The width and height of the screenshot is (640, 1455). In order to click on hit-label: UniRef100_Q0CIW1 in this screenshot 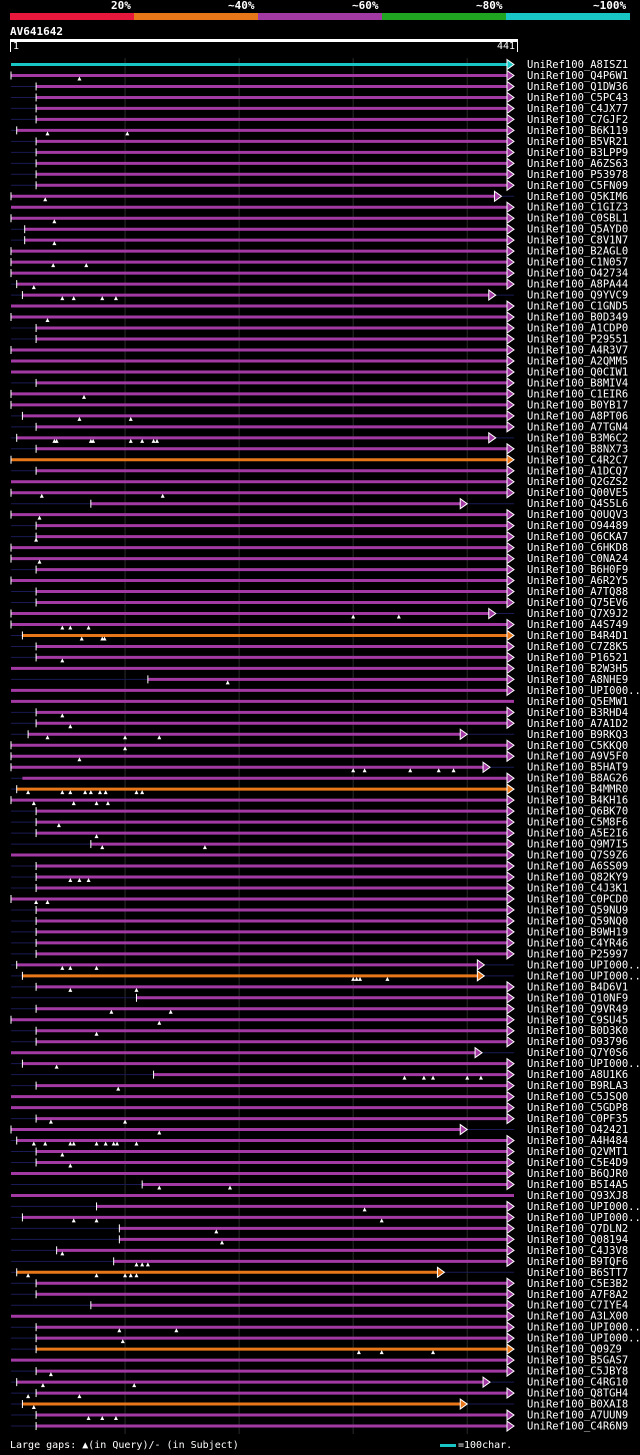, I will do `click(577, 372)`.